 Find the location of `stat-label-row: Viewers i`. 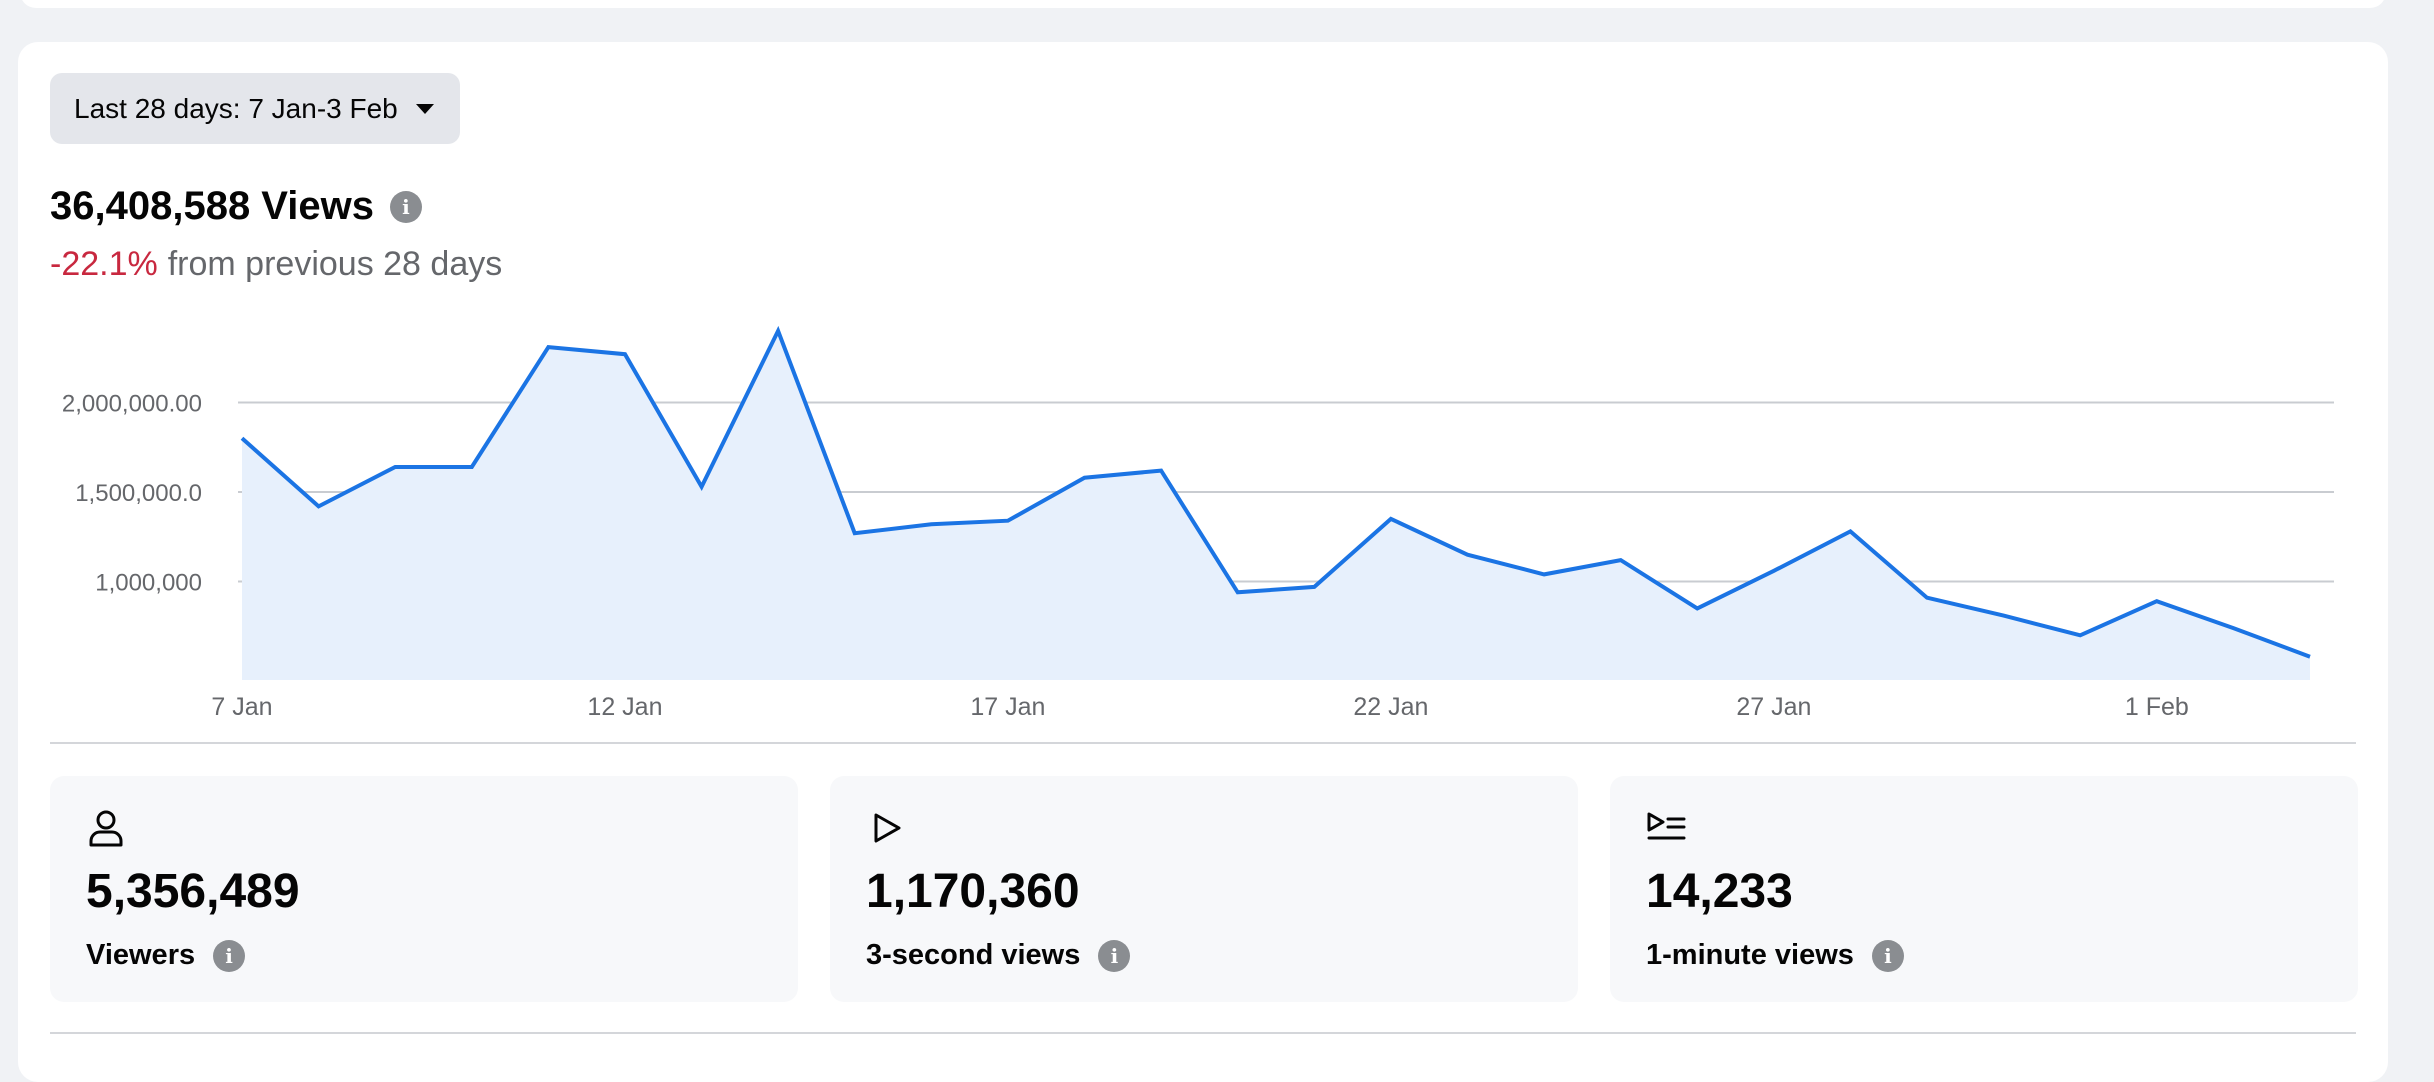

stat-label-row: Viewers i is located at coordinates (166, 955).